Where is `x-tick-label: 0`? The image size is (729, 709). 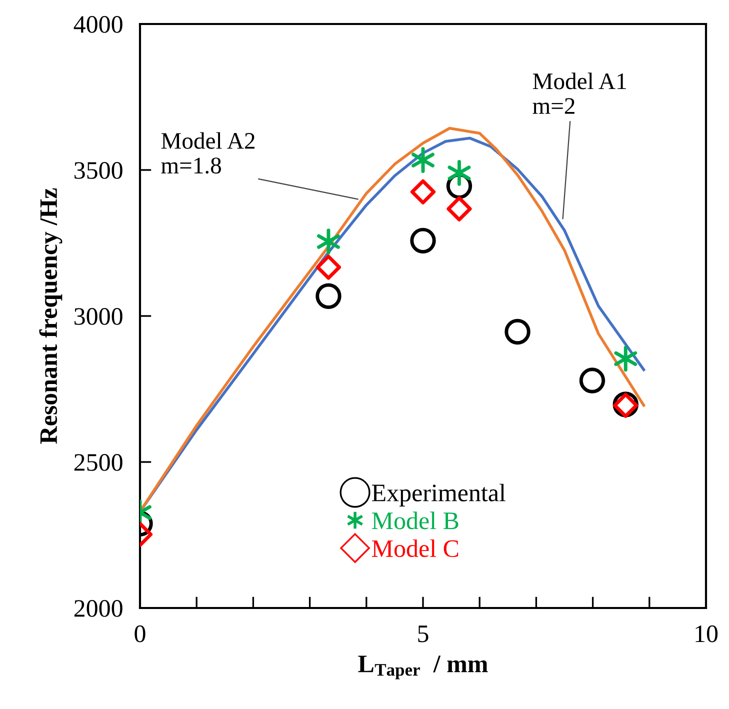 x-tick-label: 0 is located at coordinates (140, 633).